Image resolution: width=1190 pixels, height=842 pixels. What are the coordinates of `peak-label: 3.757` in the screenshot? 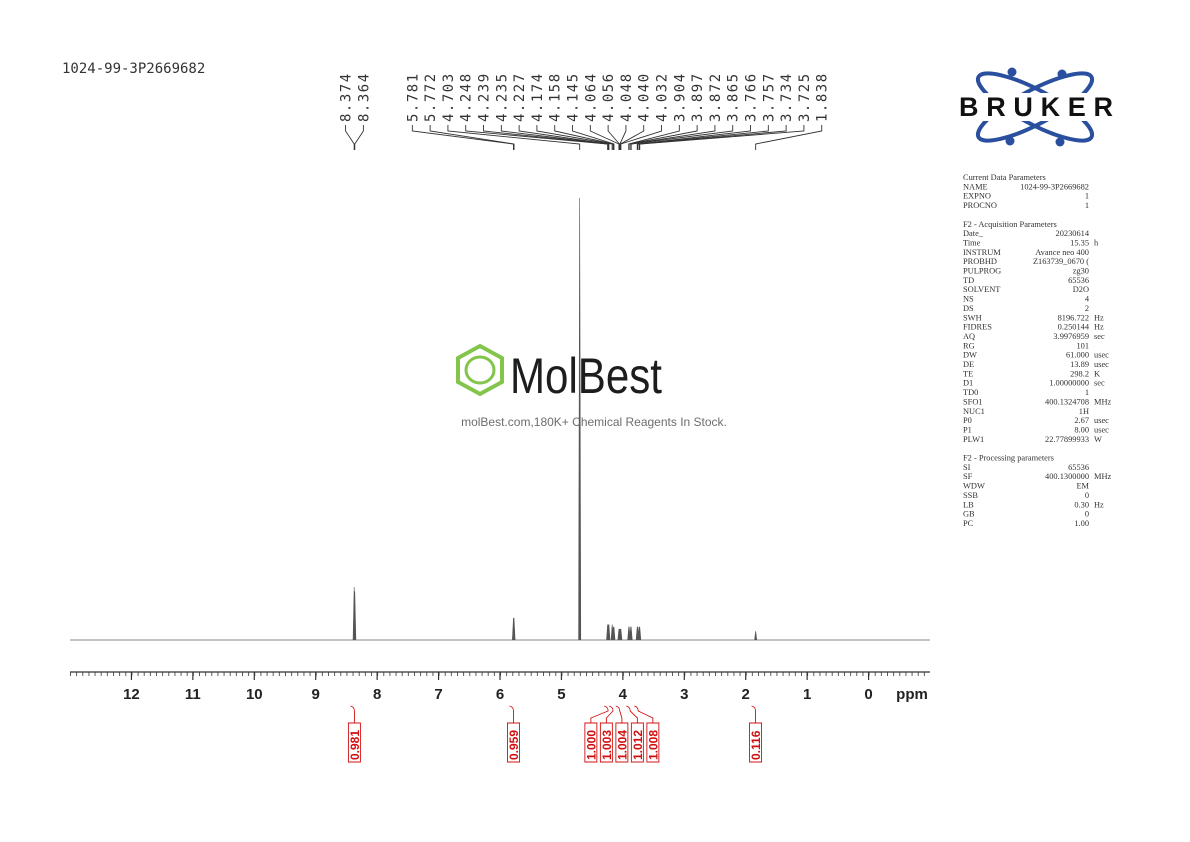 It's located at (769, 97).